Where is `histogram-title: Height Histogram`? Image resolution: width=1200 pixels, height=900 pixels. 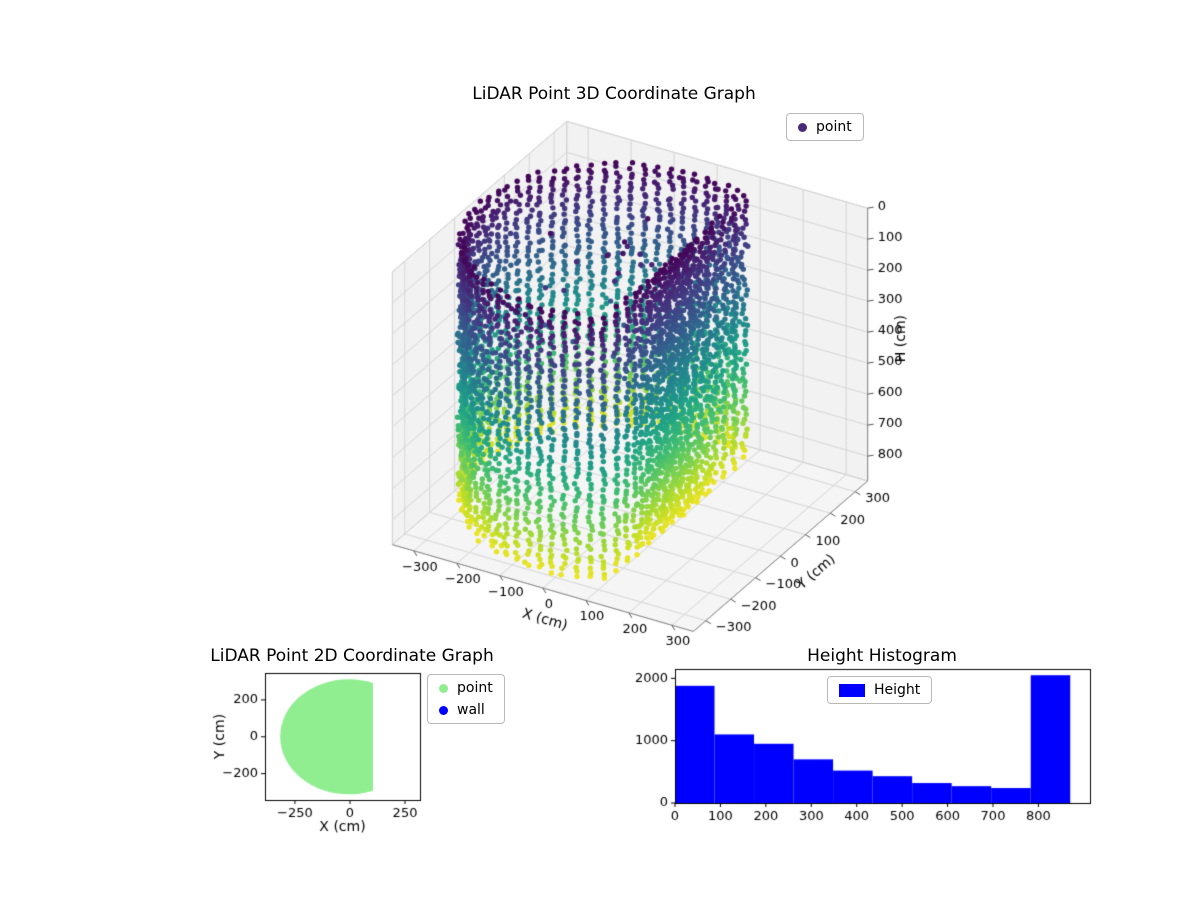 histogram-title: Height Histogram is located at coordinates (882, 656).